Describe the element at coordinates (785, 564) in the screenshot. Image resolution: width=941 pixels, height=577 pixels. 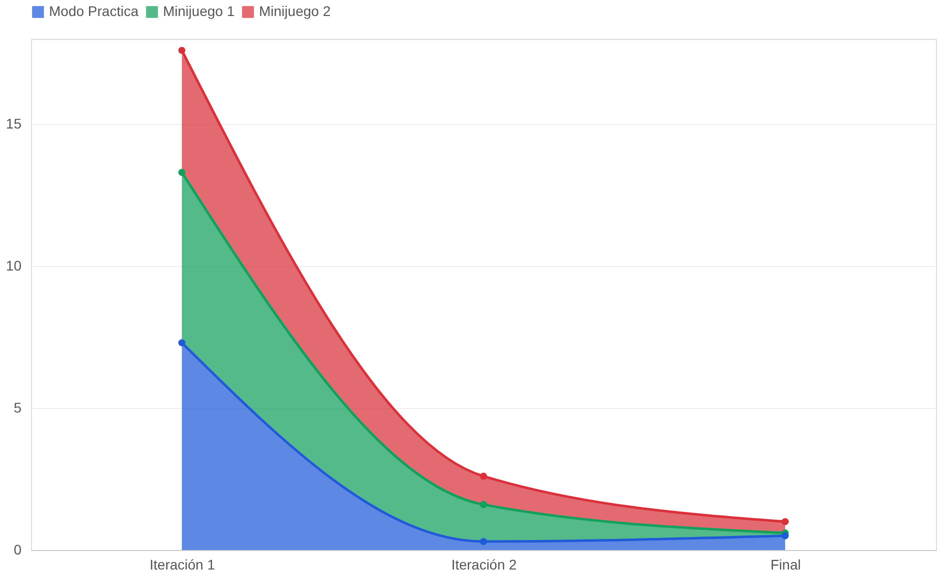
I see `x-tick-label: Final` at that location.